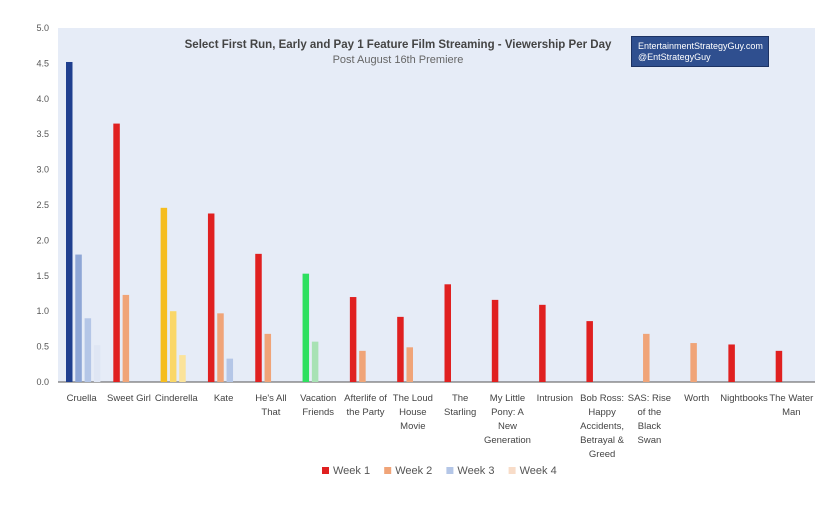  Describe the element at coordinates (365, 398) in the screenshot. I see `x-tick-label-line: Afterlife of` at that location.